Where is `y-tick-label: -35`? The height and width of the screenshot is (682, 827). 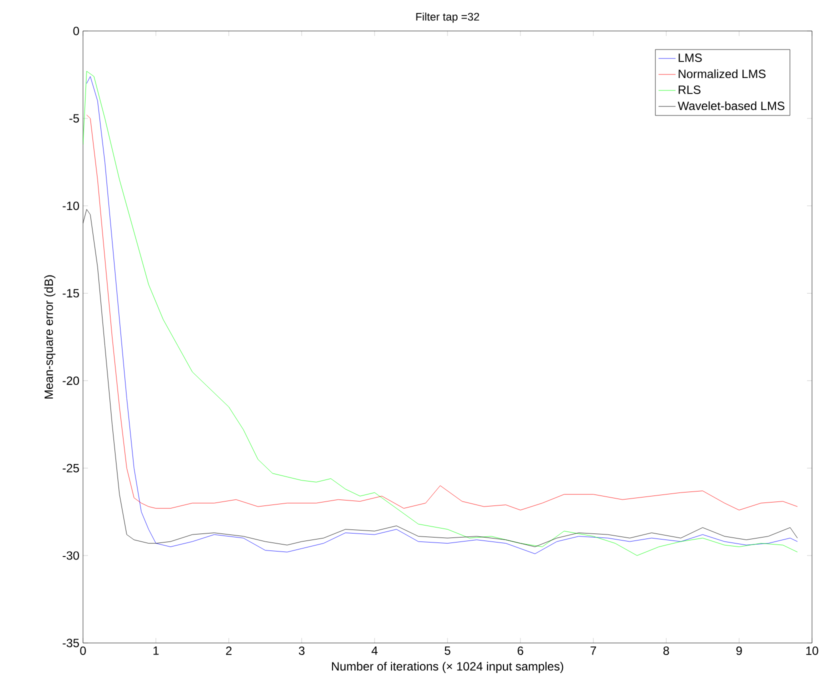
y-tick-label: -35 is located at coordinates (70, 643).